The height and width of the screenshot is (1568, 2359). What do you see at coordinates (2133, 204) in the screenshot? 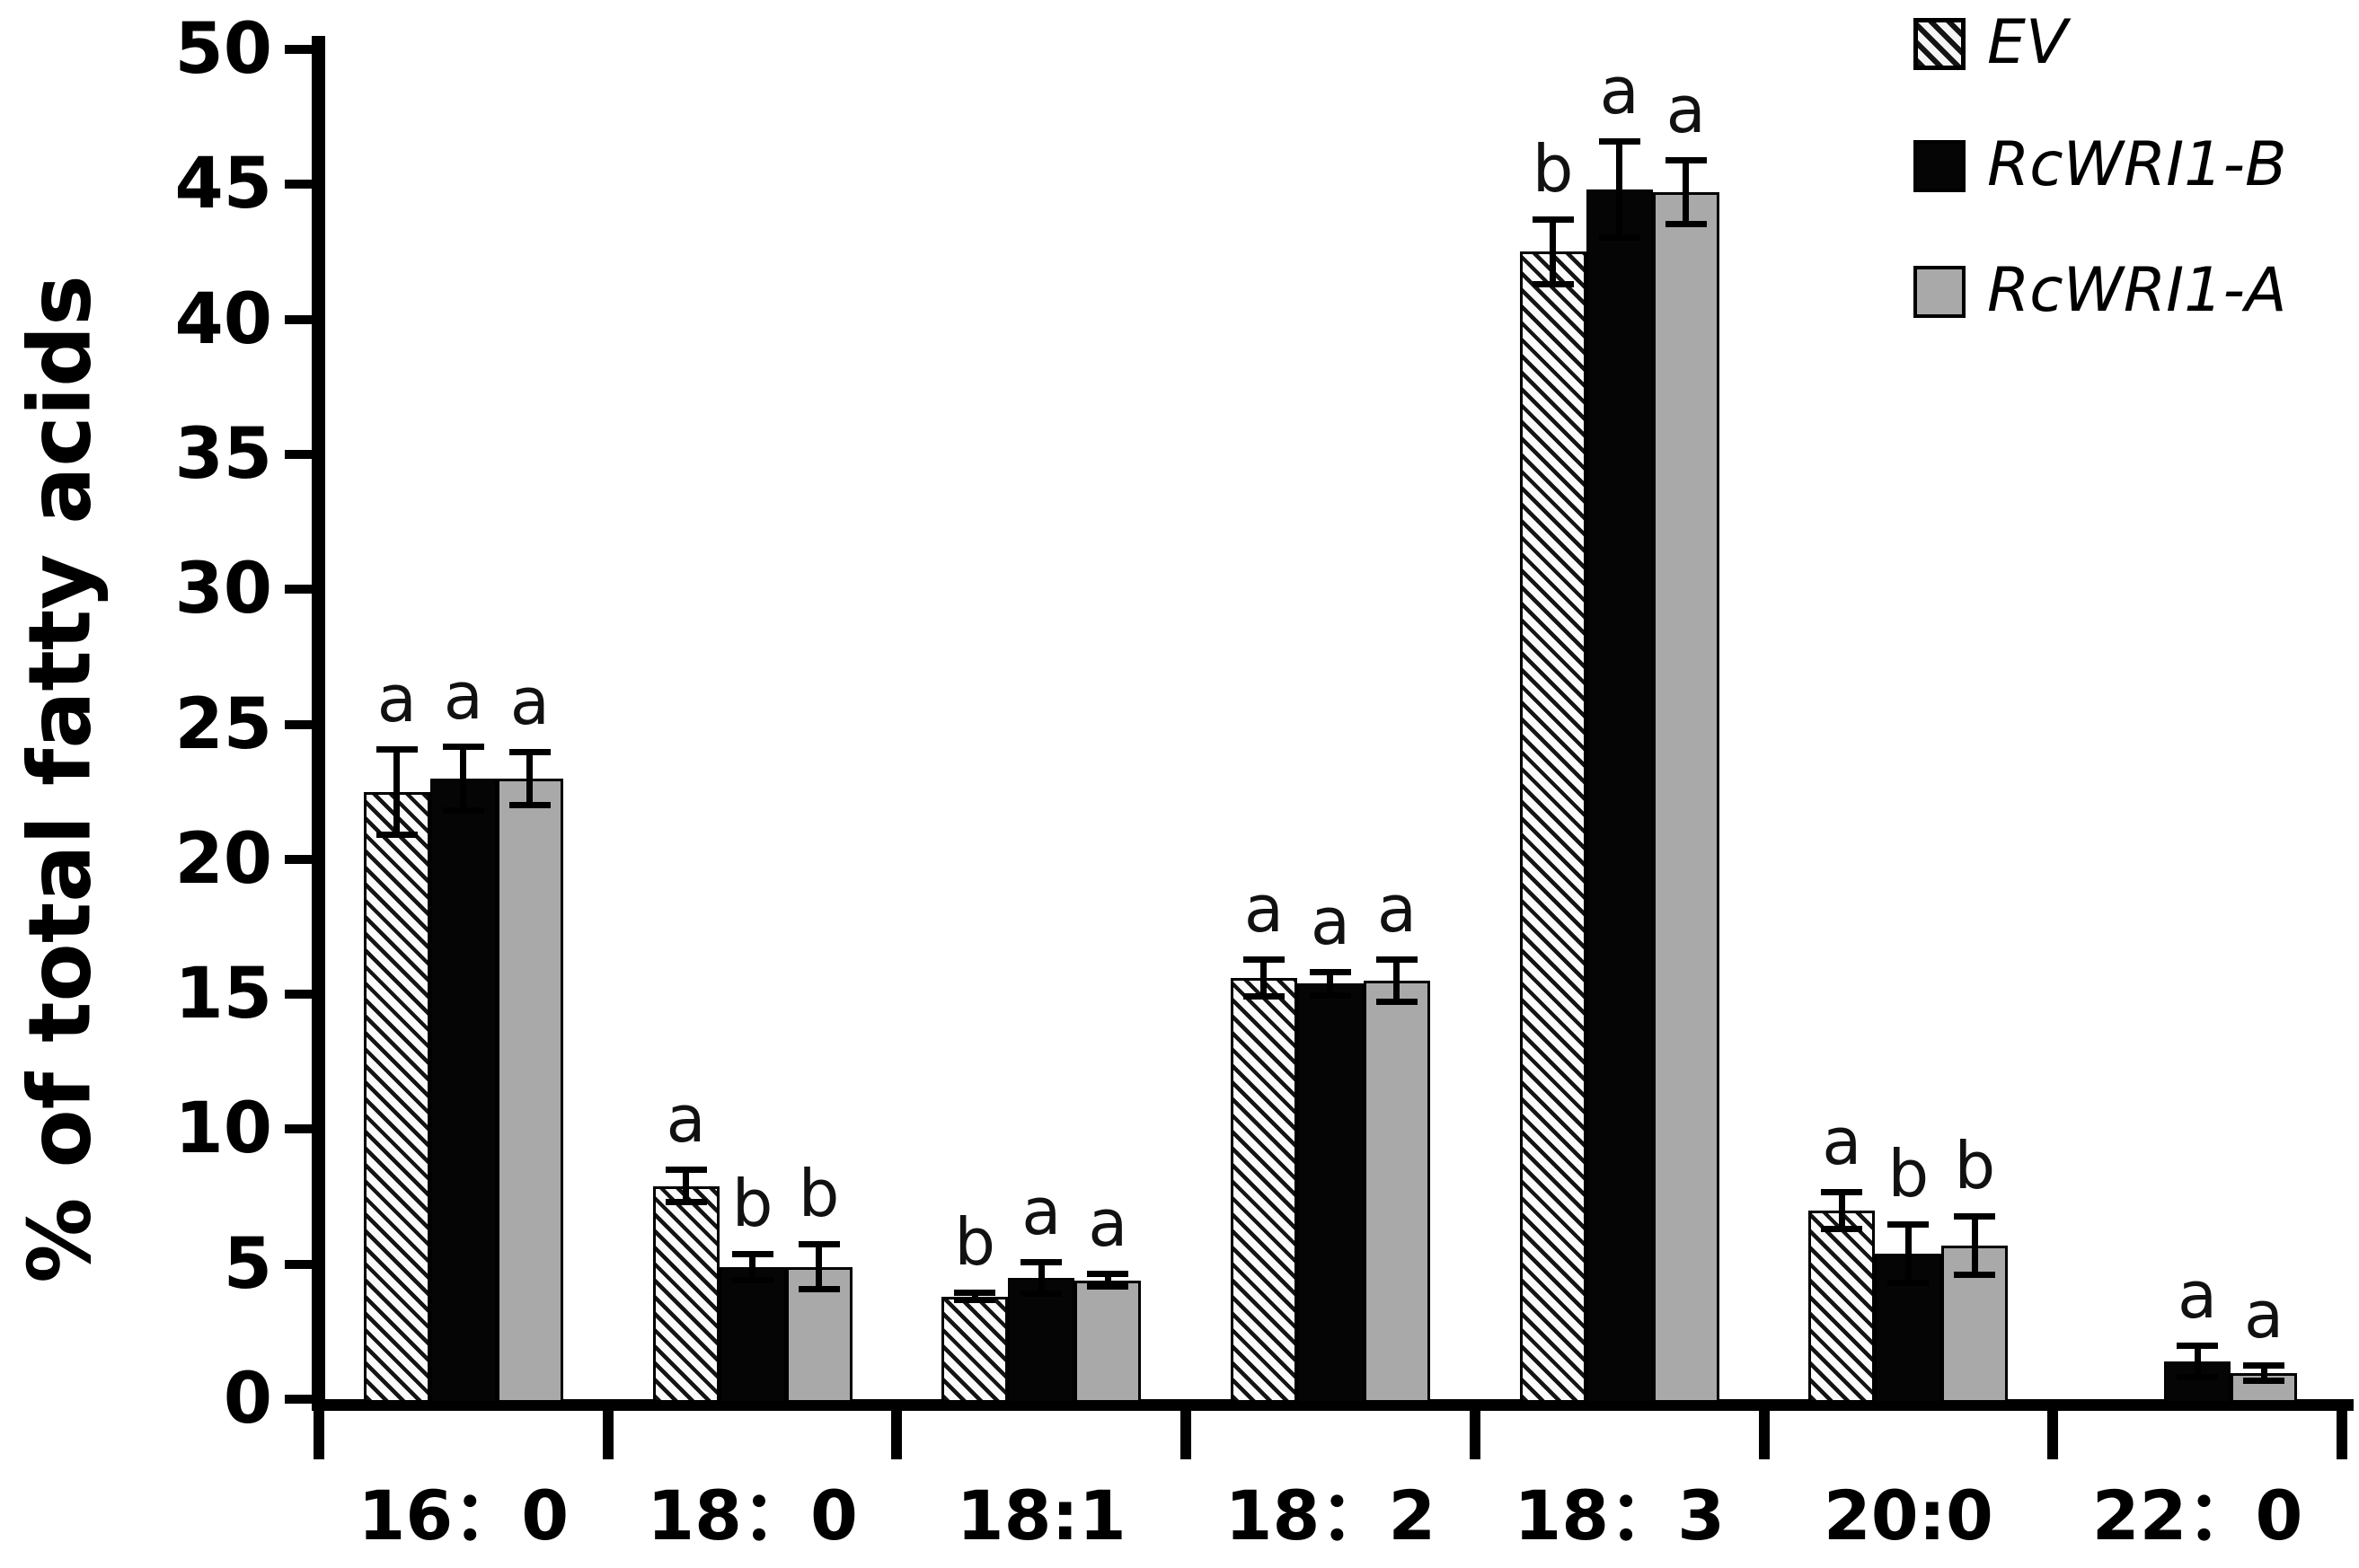
I see `legend: EV RcWRI1-B RcWRI1-A` at bounding box center [2133, 204].